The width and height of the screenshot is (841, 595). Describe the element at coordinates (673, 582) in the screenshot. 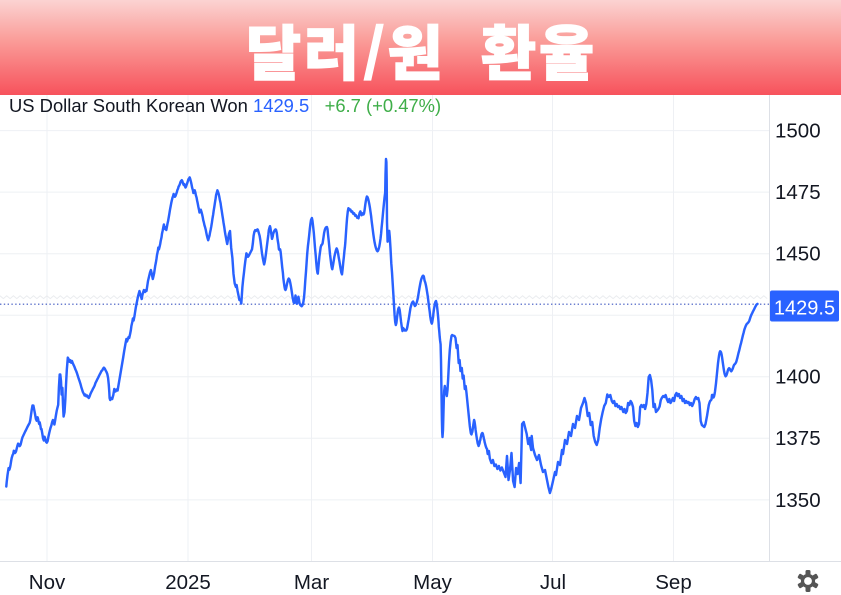

I see `svg-text: Sep` at that location.